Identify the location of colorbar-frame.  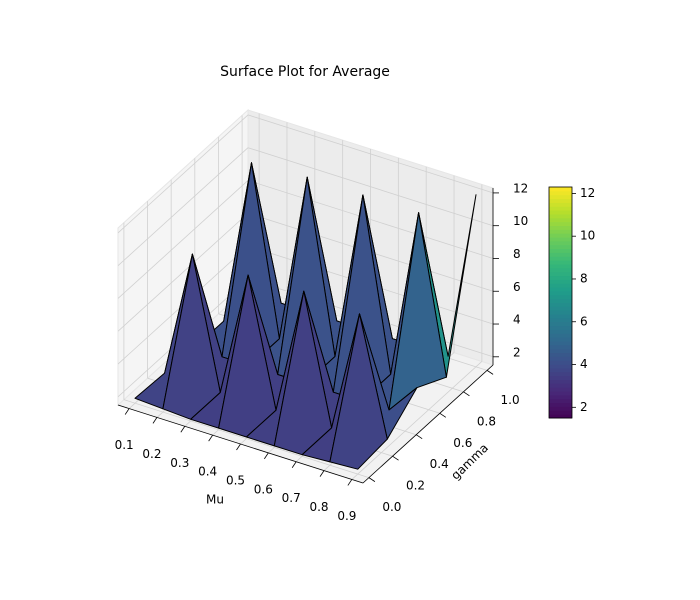
(560, 302).